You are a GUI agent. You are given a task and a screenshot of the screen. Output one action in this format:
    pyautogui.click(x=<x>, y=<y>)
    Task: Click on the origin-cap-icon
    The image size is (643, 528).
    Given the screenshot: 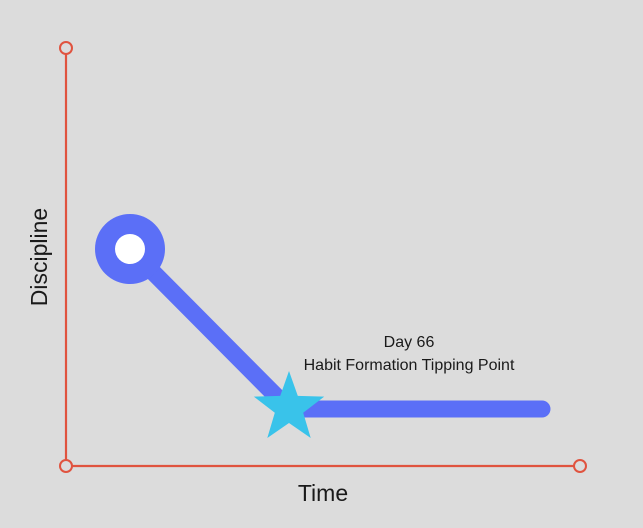 What is the action you would take?
    pyautogui.click(x=66, y=466)
    